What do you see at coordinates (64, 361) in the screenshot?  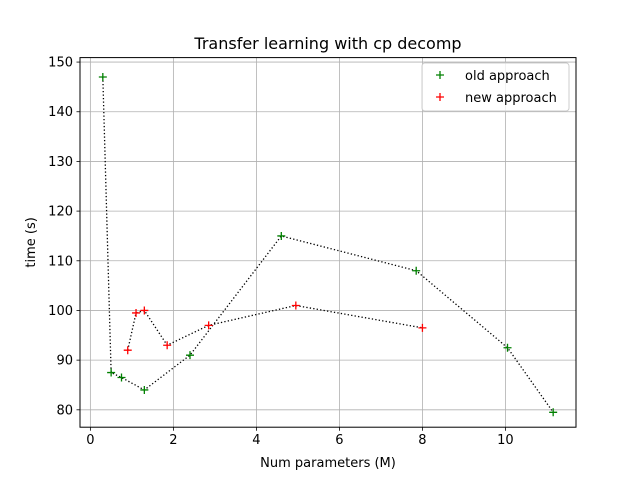 I see `y-tick-label: 90` at bounding box center [64, 361].